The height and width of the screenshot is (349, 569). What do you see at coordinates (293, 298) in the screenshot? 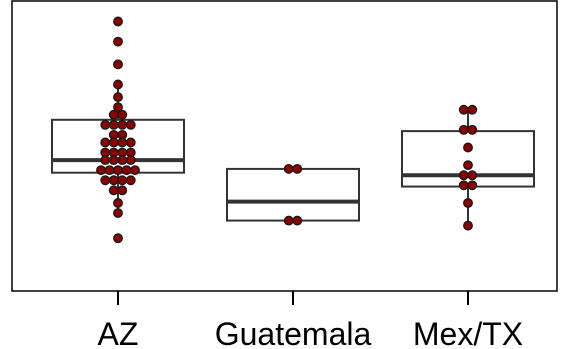
I see `x-axis-ticks` at bounding box center [293, 298].